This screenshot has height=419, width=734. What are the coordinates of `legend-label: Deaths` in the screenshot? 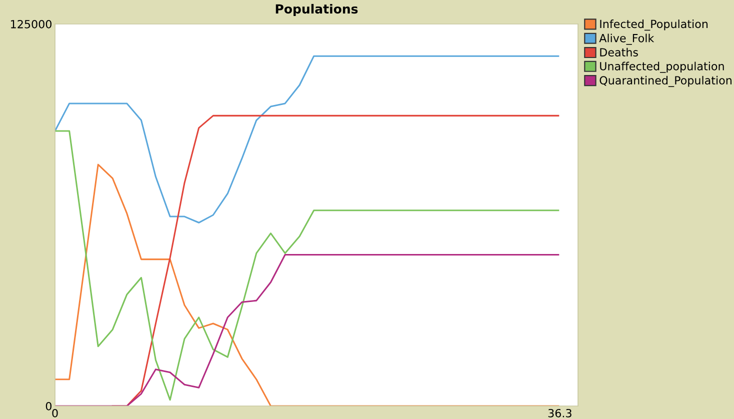 It's located at (619, 52).